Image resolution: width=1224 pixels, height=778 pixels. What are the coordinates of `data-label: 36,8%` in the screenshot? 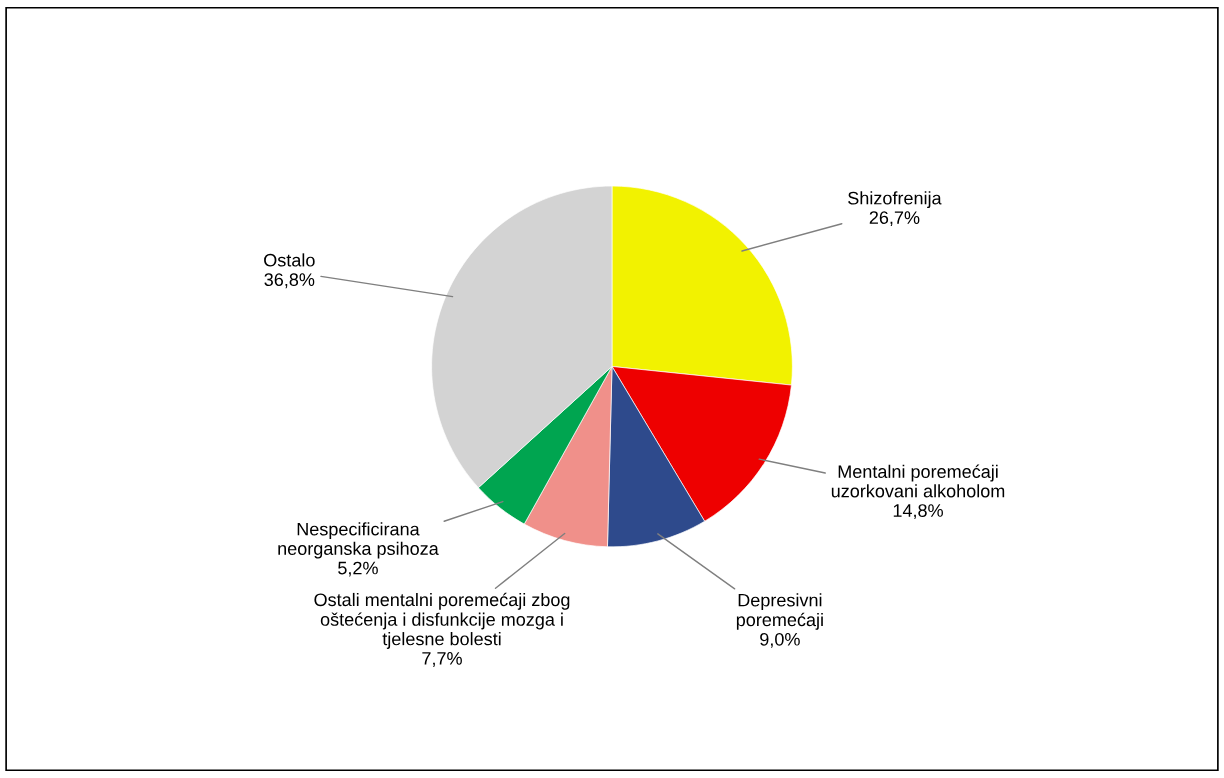 It's located at (289, 281).